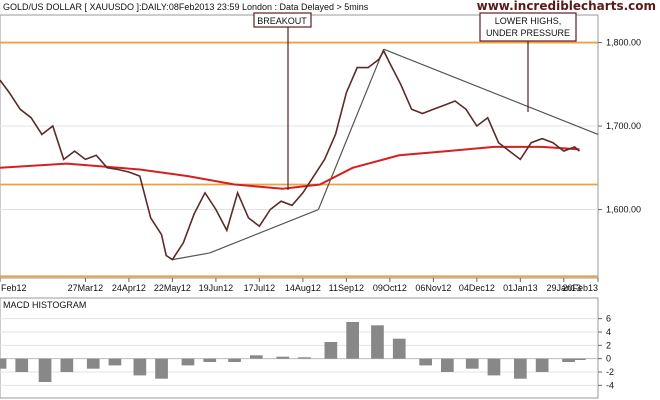 The width and height of the screenshot is (660, 400). I want to click on moving-average-line, so click(290, 167).